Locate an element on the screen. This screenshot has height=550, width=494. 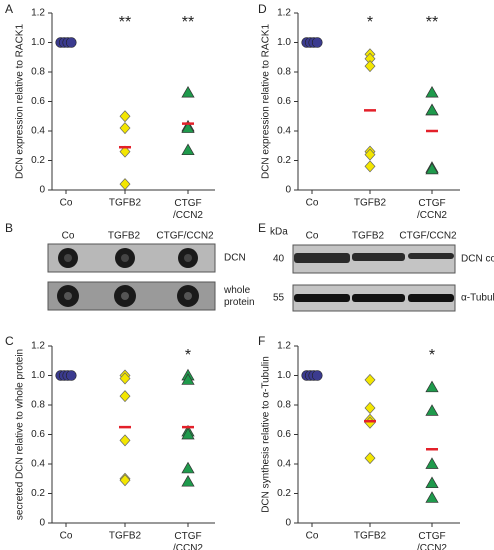
size-label: 40 is located at coordinates (279, 259).